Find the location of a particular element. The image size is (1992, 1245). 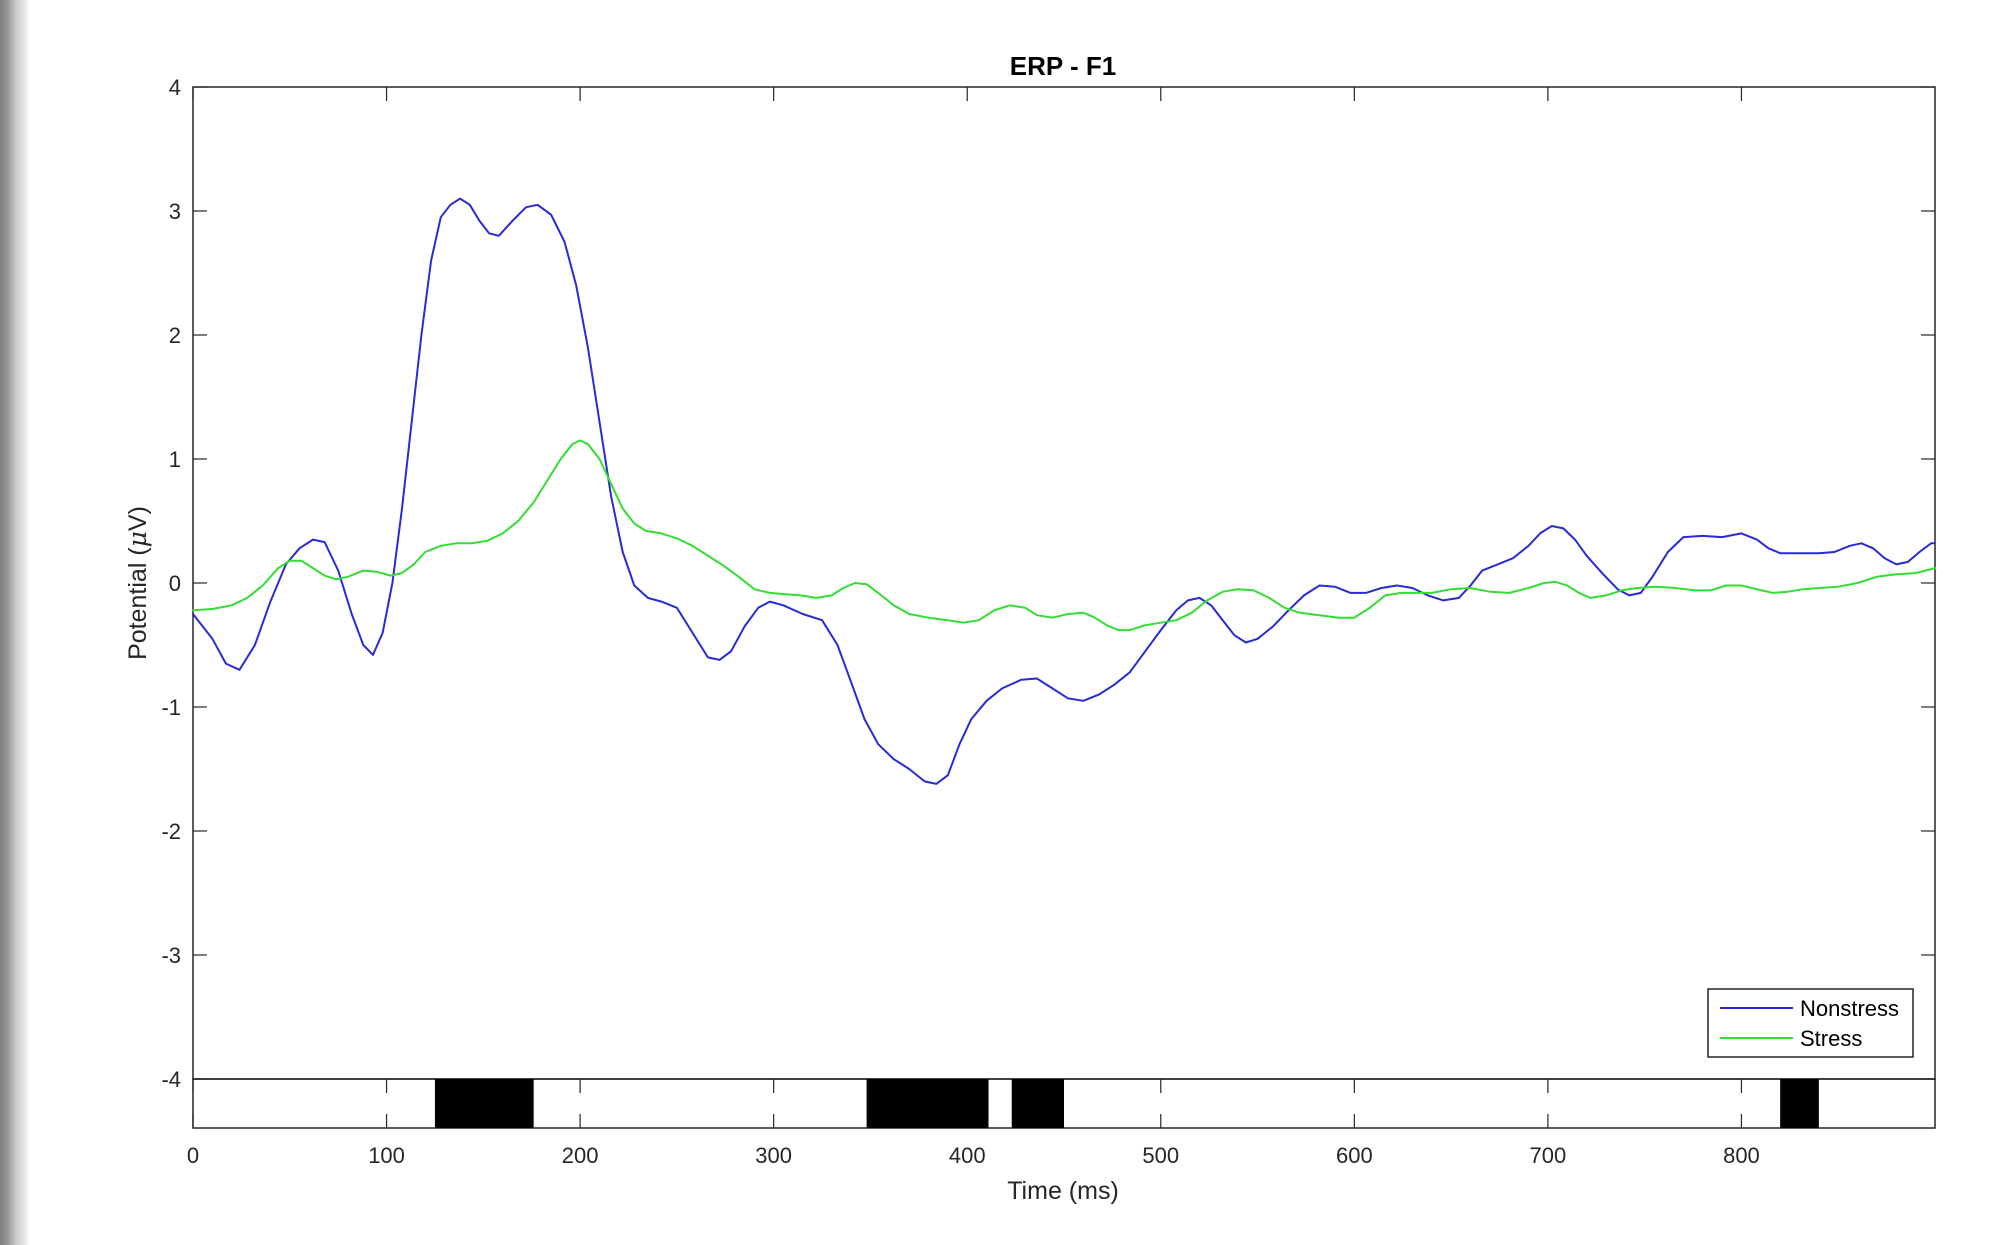

x-tick-label: 200 is located at coordinates (580, 1155).